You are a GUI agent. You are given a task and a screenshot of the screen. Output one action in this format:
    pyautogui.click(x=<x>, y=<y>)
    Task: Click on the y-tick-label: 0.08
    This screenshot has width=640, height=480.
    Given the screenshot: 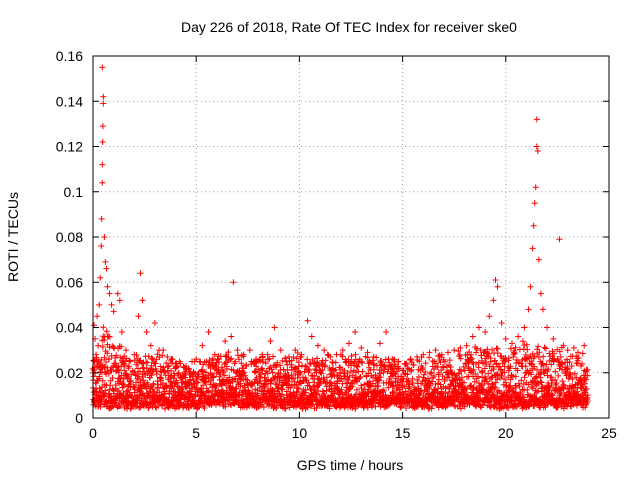 What is the action you would take?
    pyautogui.click(x=69, y=237)
    